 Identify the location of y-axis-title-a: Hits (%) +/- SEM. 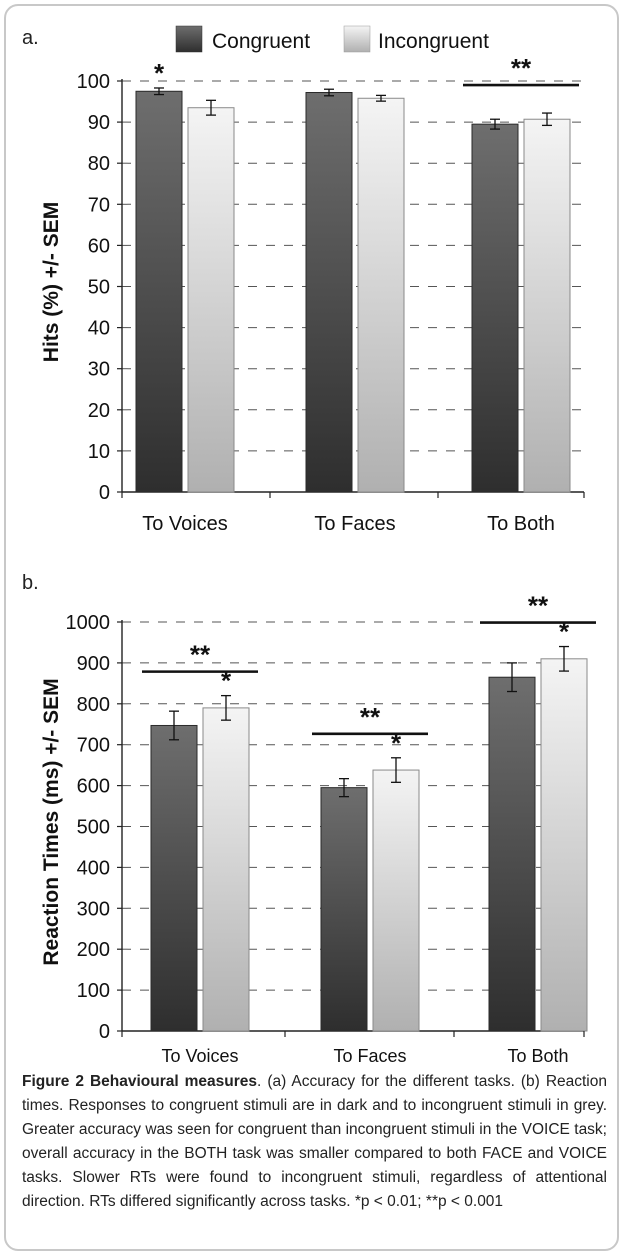
(51, 282).